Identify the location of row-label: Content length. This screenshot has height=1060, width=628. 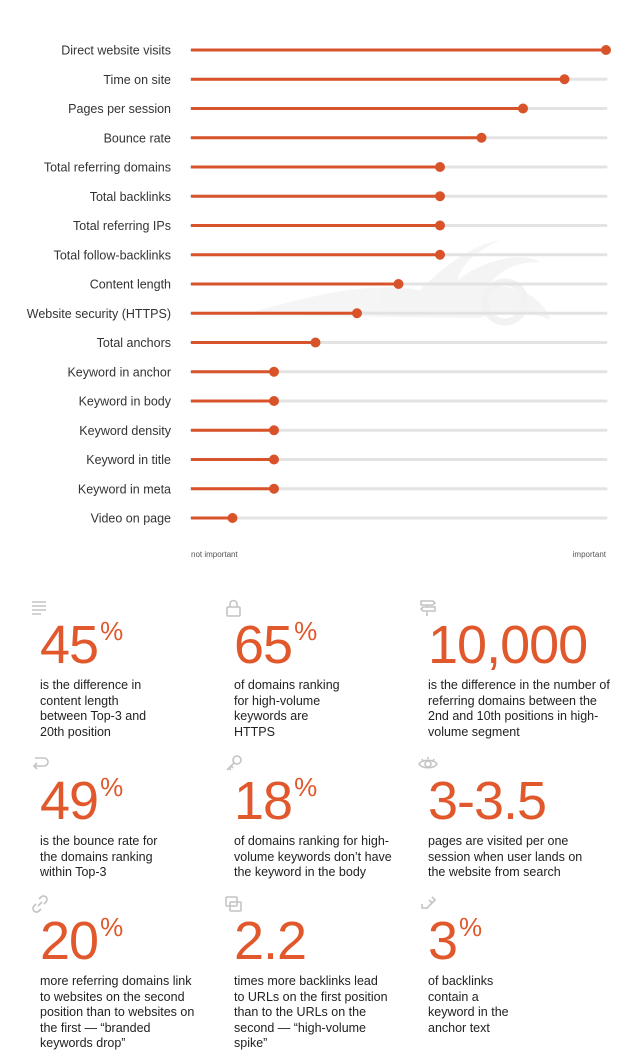
(130, 285).